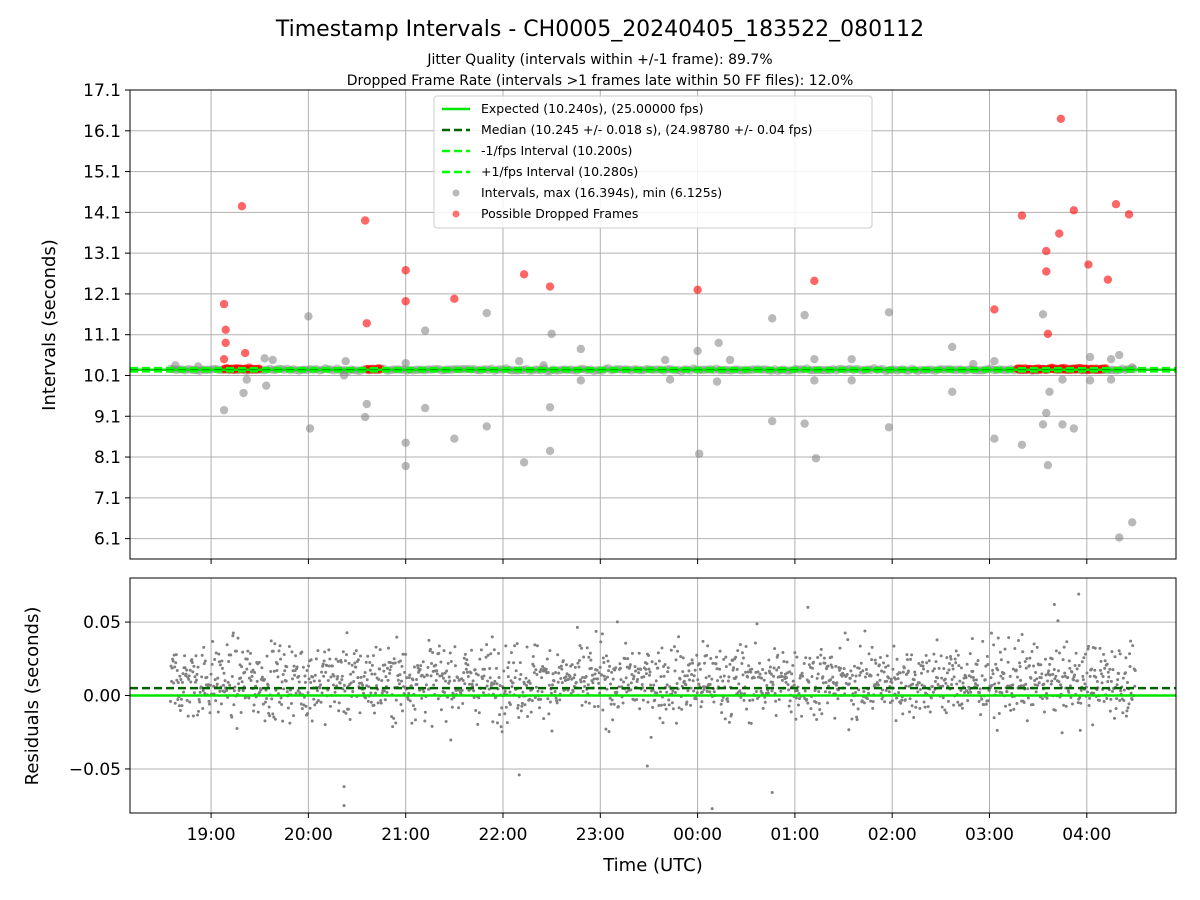 This screenshot has width=1200, height=900. I want to click on legend-box, so click(653, 162).